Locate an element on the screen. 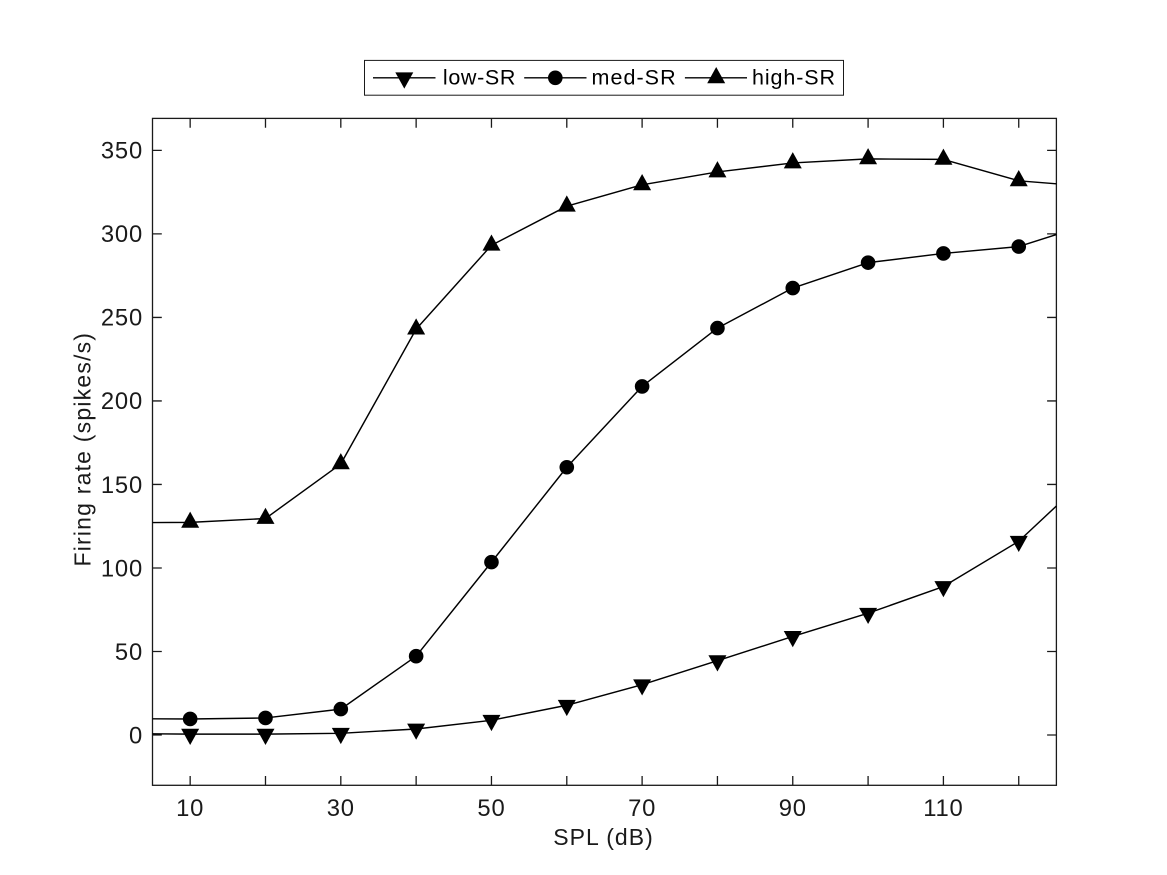 The image size is (1167, 875). svg-text: low-SR is located at coordinates (479, 77).